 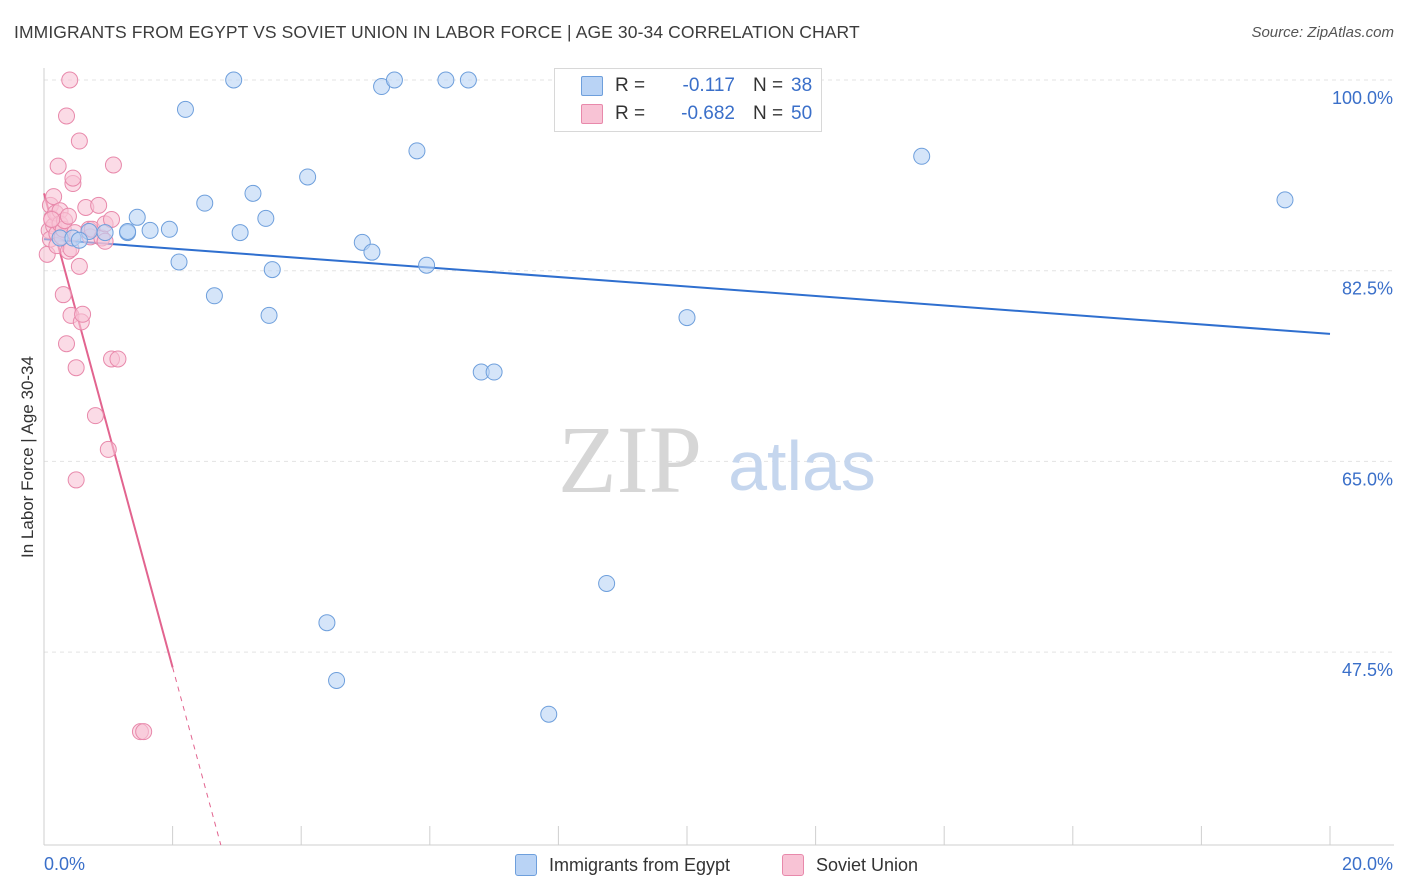 I want to click on watermark-atlas: atlas, so click(x=802, y=466).